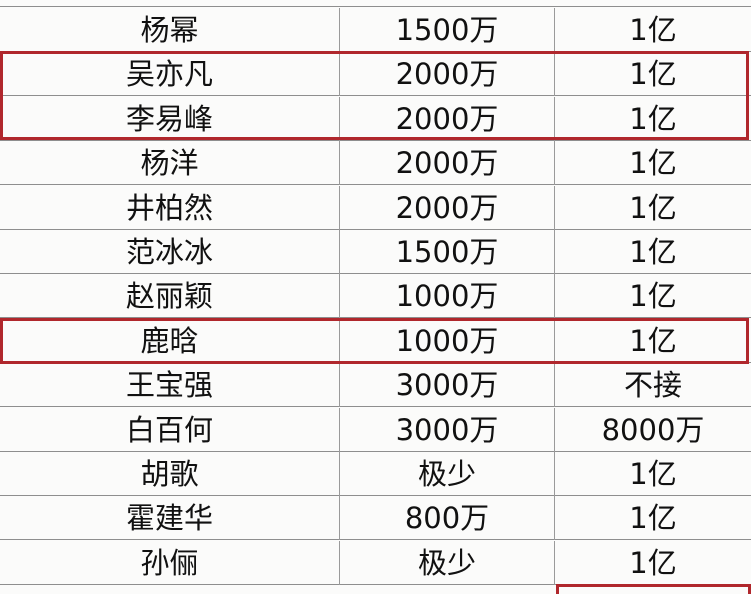  Describe the element at coordinates (170, 562) in the screenshot. I see `name-cell: 孙俪` at that location.